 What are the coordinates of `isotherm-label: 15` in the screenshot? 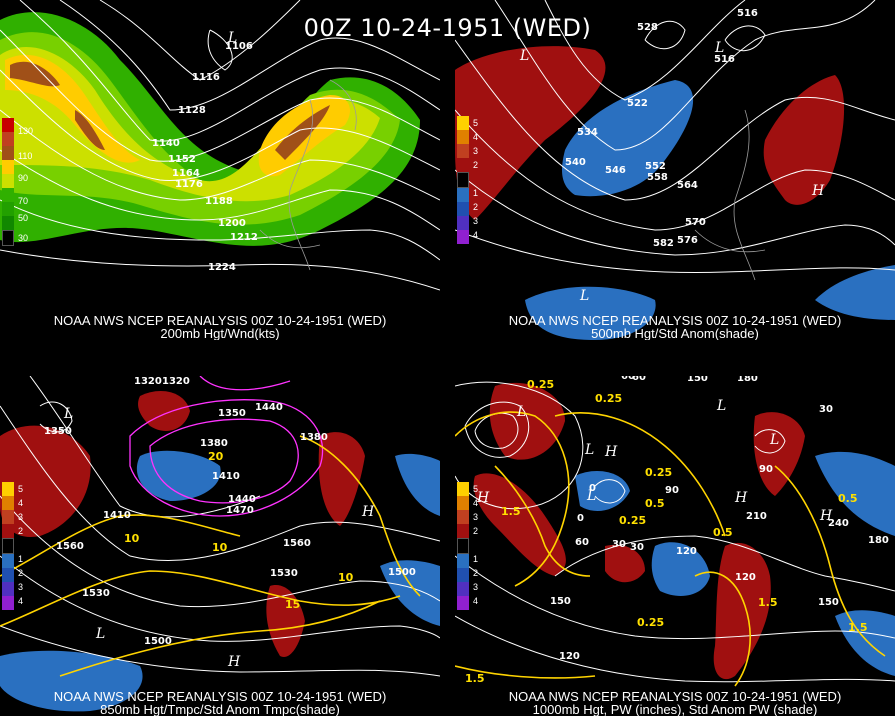 It's located at (292, 604).